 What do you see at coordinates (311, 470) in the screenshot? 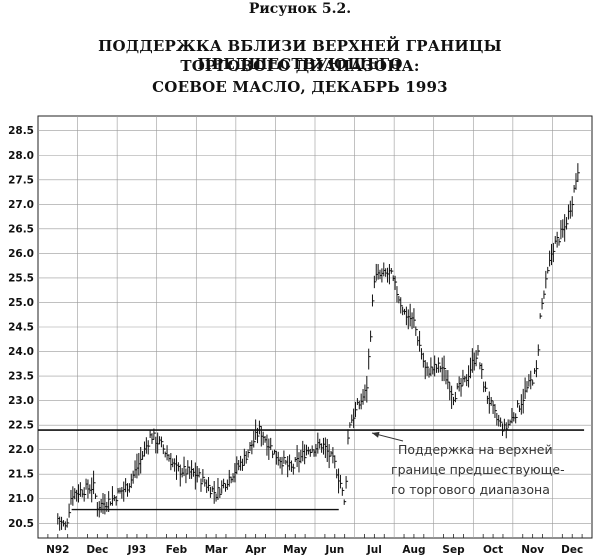
I see `horizontal-lines` at bounding box center [311, 470].